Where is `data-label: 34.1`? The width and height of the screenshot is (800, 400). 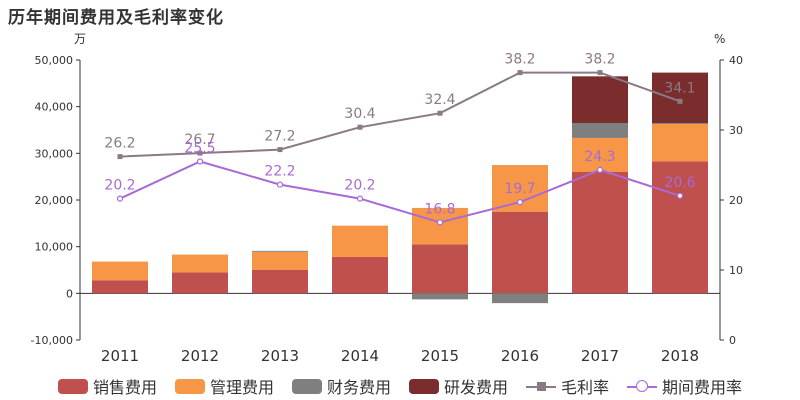 data-label: 34.1 is located at coordinates (679, 88).